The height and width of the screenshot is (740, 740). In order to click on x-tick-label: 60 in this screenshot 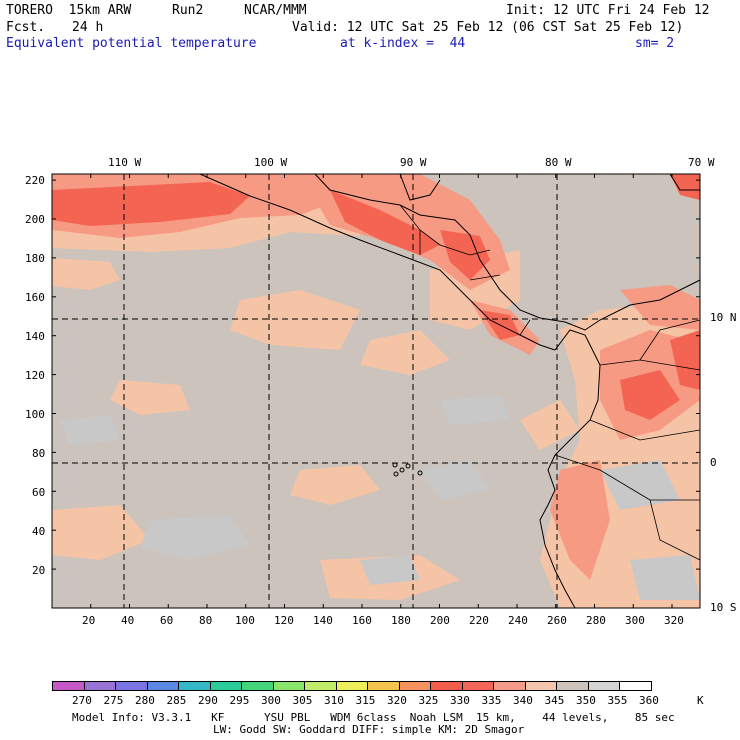, I will do `click(167, 620)`.